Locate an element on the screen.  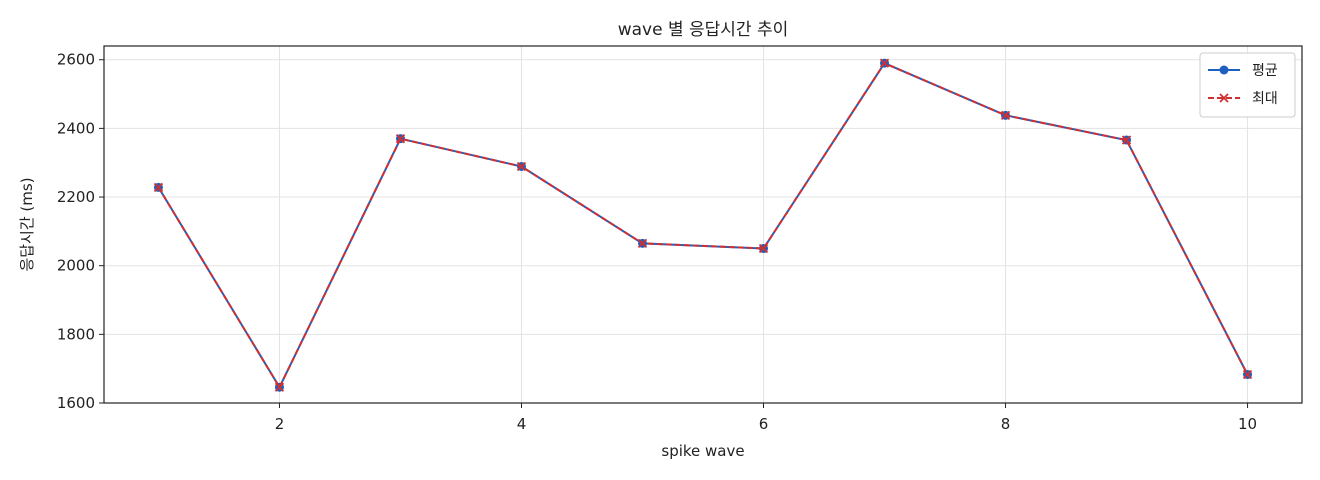
x-axis: 2 4 6 8 10 is located at coordinates (766, 418).